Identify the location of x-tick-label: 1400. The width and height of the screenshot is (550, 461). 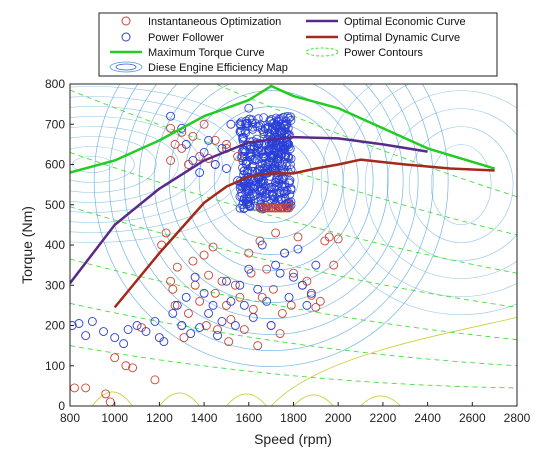
(204, 418).